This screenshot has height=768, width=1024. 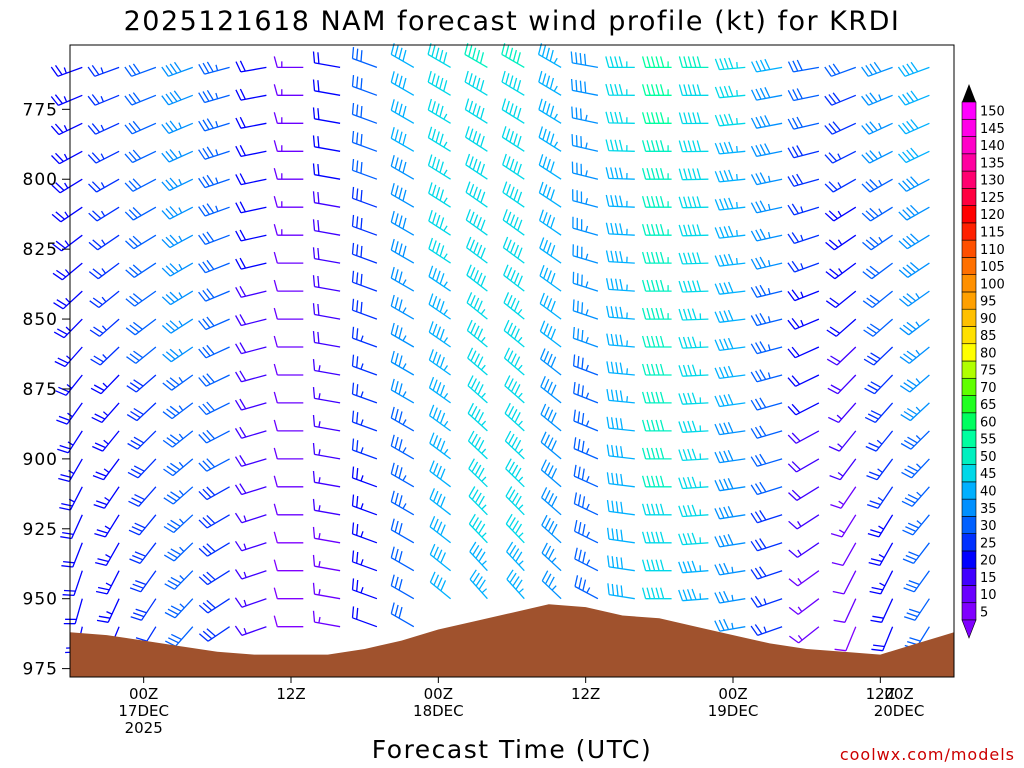 What do you see at coordinates (992, 129) in the screenshot?
I see `colorbar-label: 145` at bounding box center [992, 129].